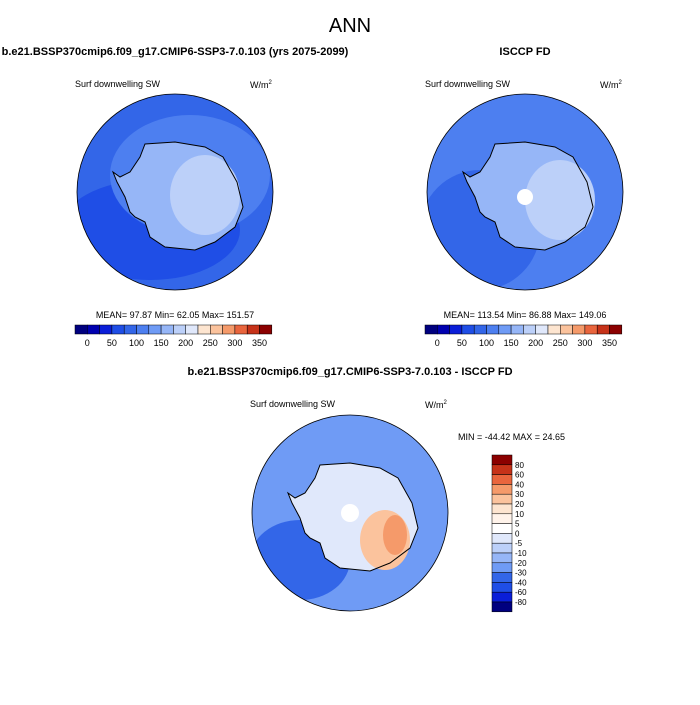 This screenshot has height=705, width=700. I want to click on colorbar-label: 80, so click(519, 465).